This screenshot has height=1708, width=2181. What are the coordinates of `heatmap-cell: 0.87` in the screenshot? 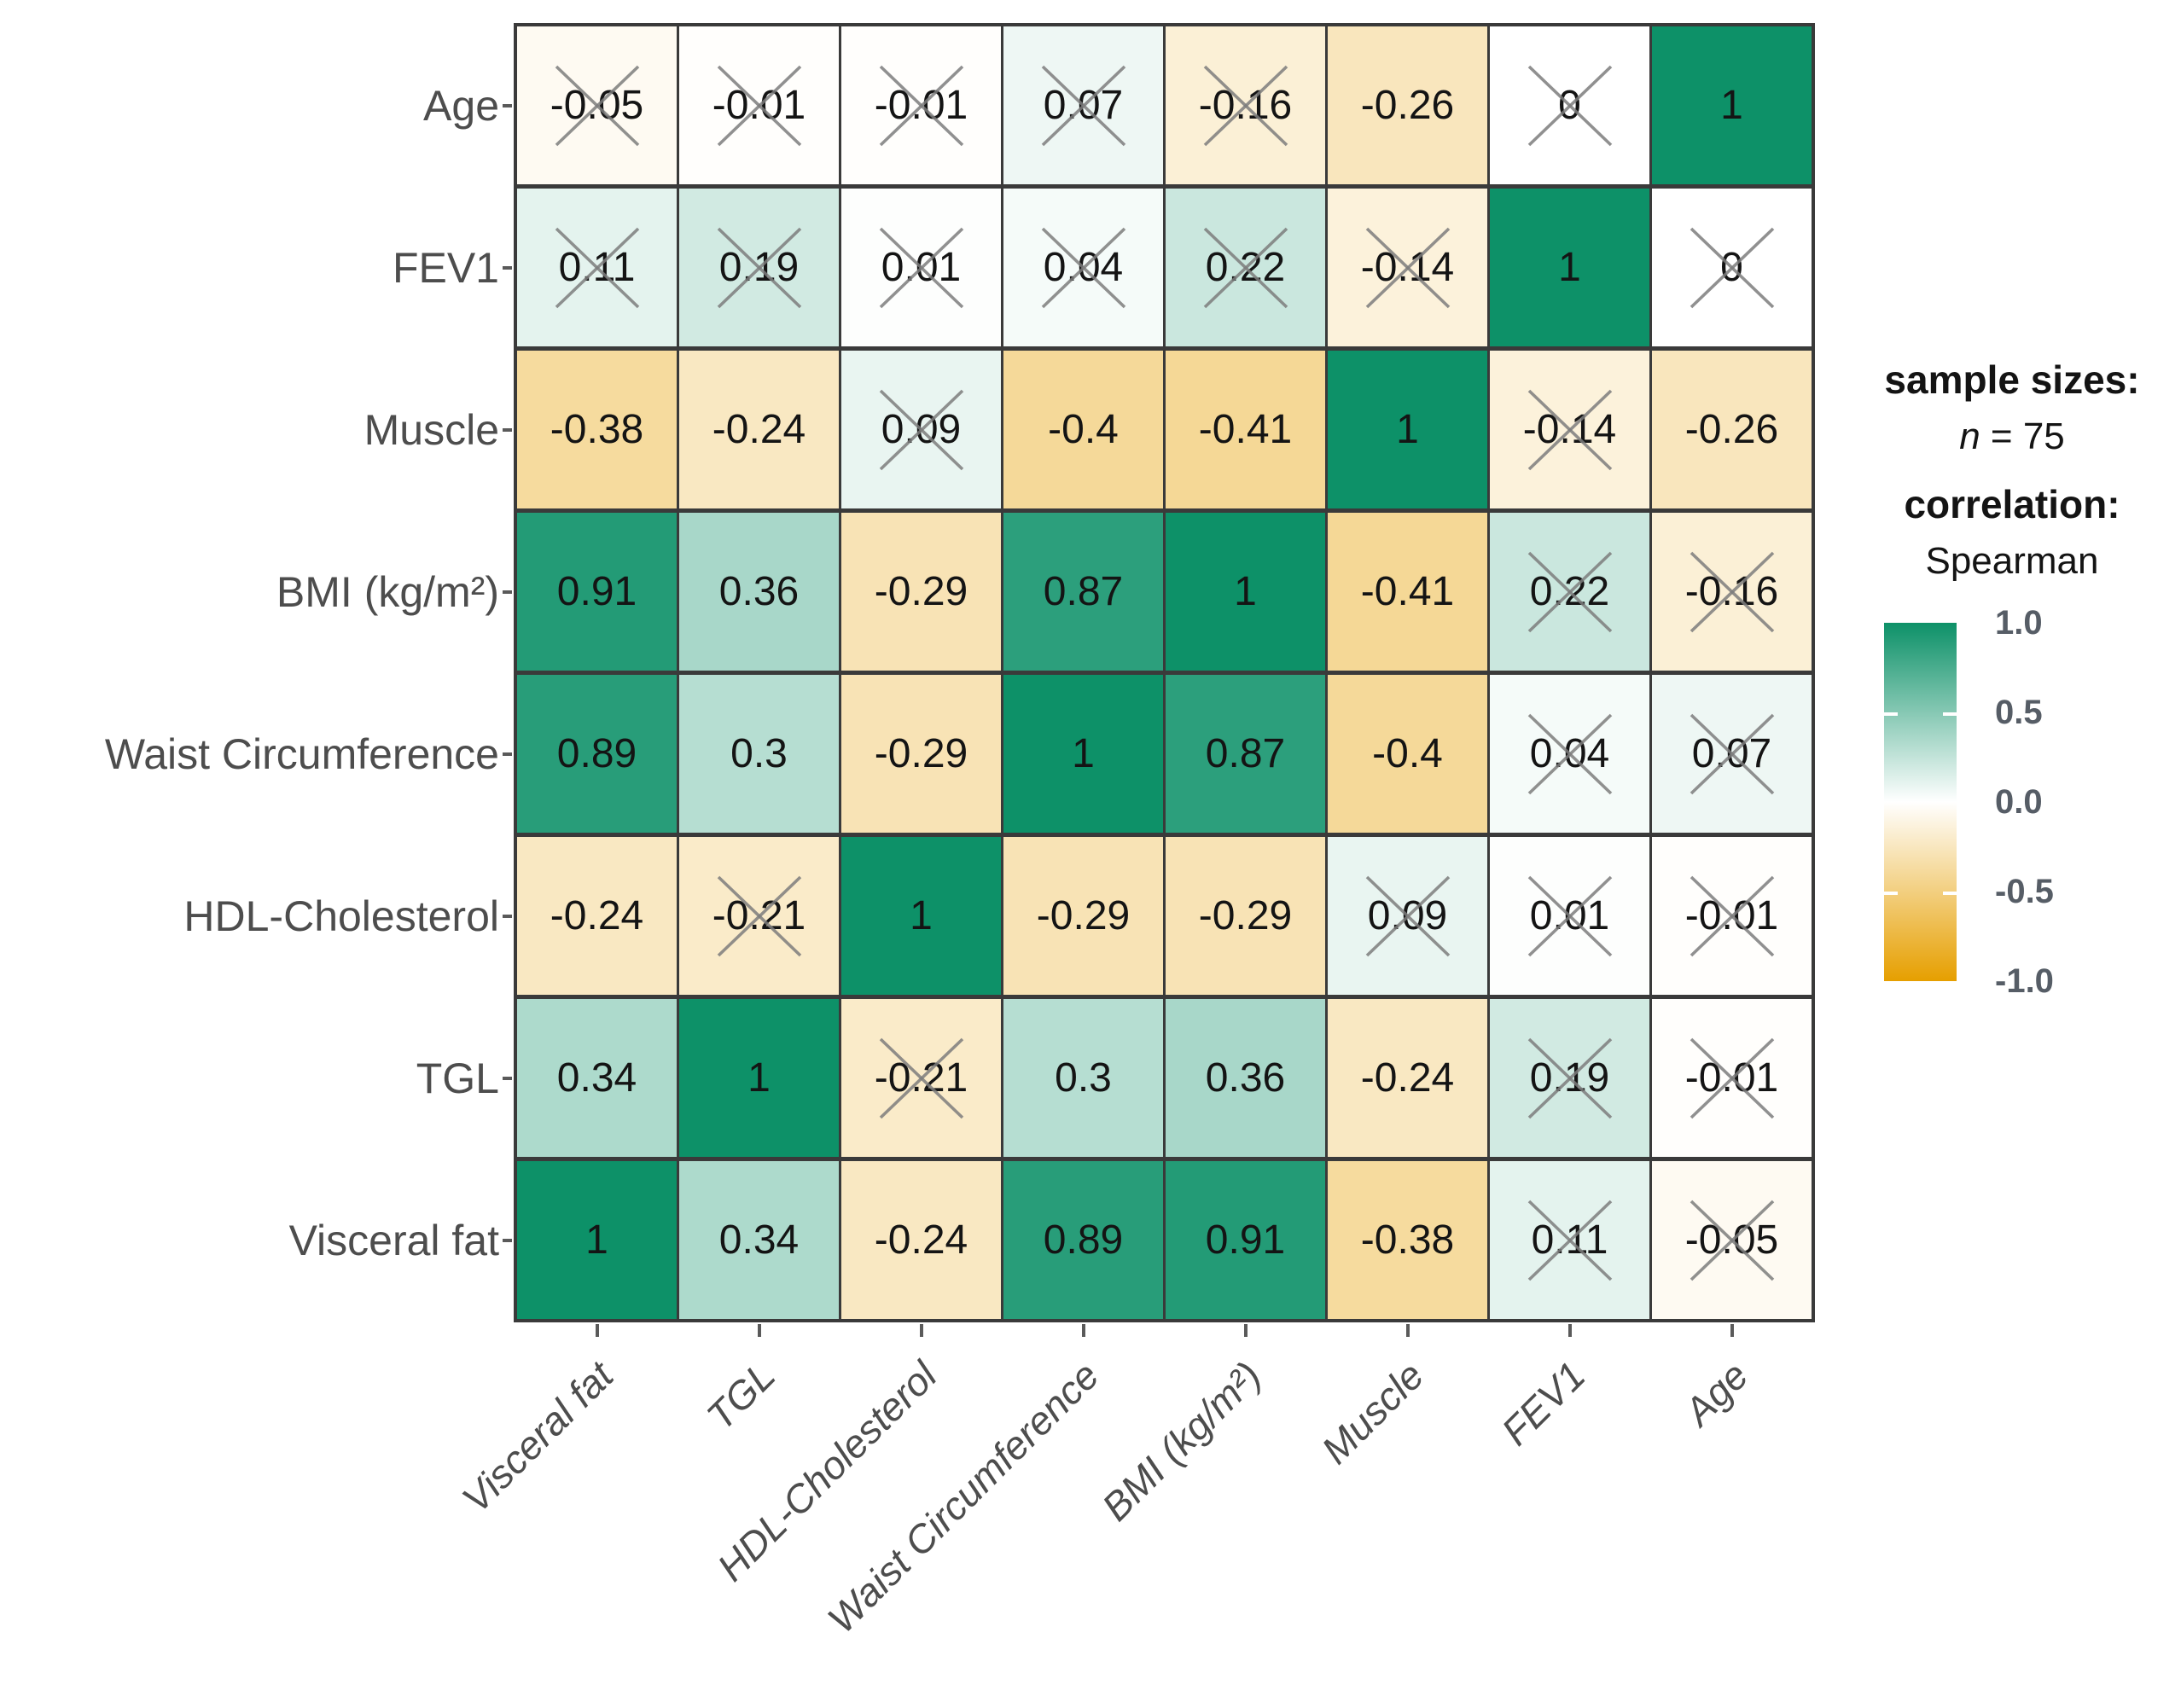 It's located at (1083, 592).